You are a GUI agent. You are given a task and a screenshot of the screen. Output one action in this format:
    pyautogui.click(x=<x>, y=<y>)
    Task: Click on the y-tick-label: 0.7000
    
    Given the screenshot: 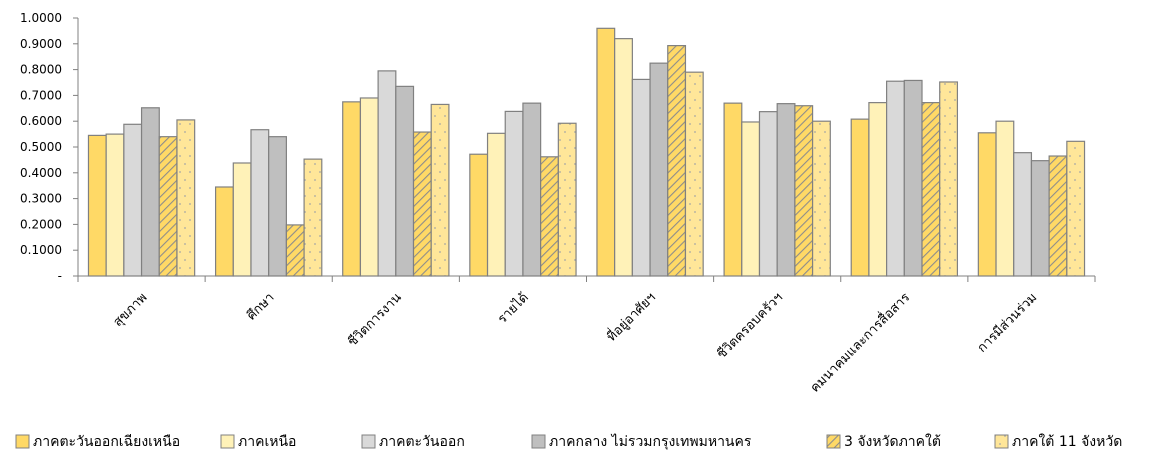 What is the action you would take?
    pyautogui.click(x=41, y=95)
    